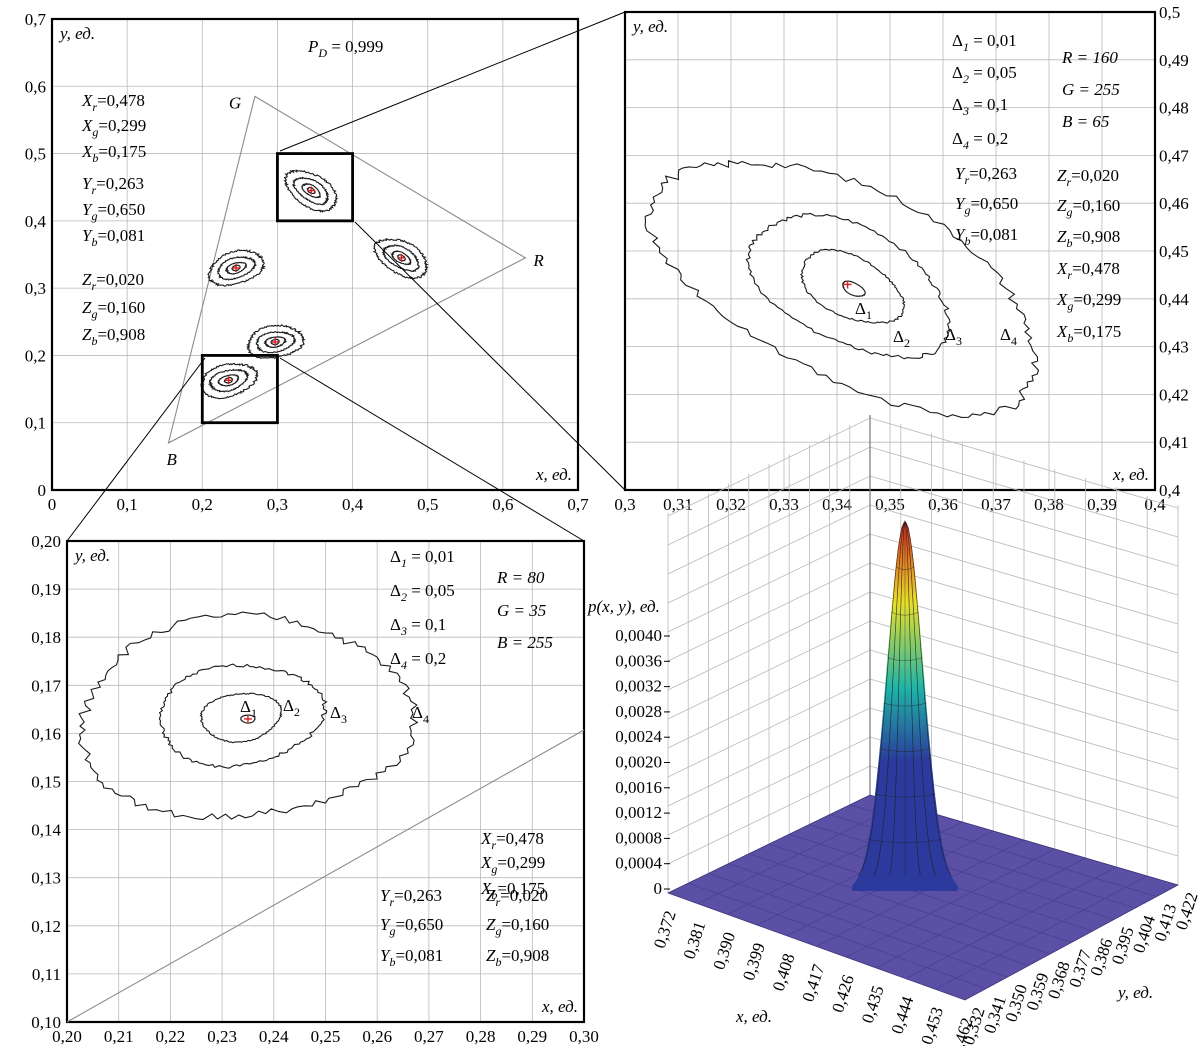  Describe the element at coordinates (291, 707) in the screenshot. I see `contour-level-label: Δ2` at that location.